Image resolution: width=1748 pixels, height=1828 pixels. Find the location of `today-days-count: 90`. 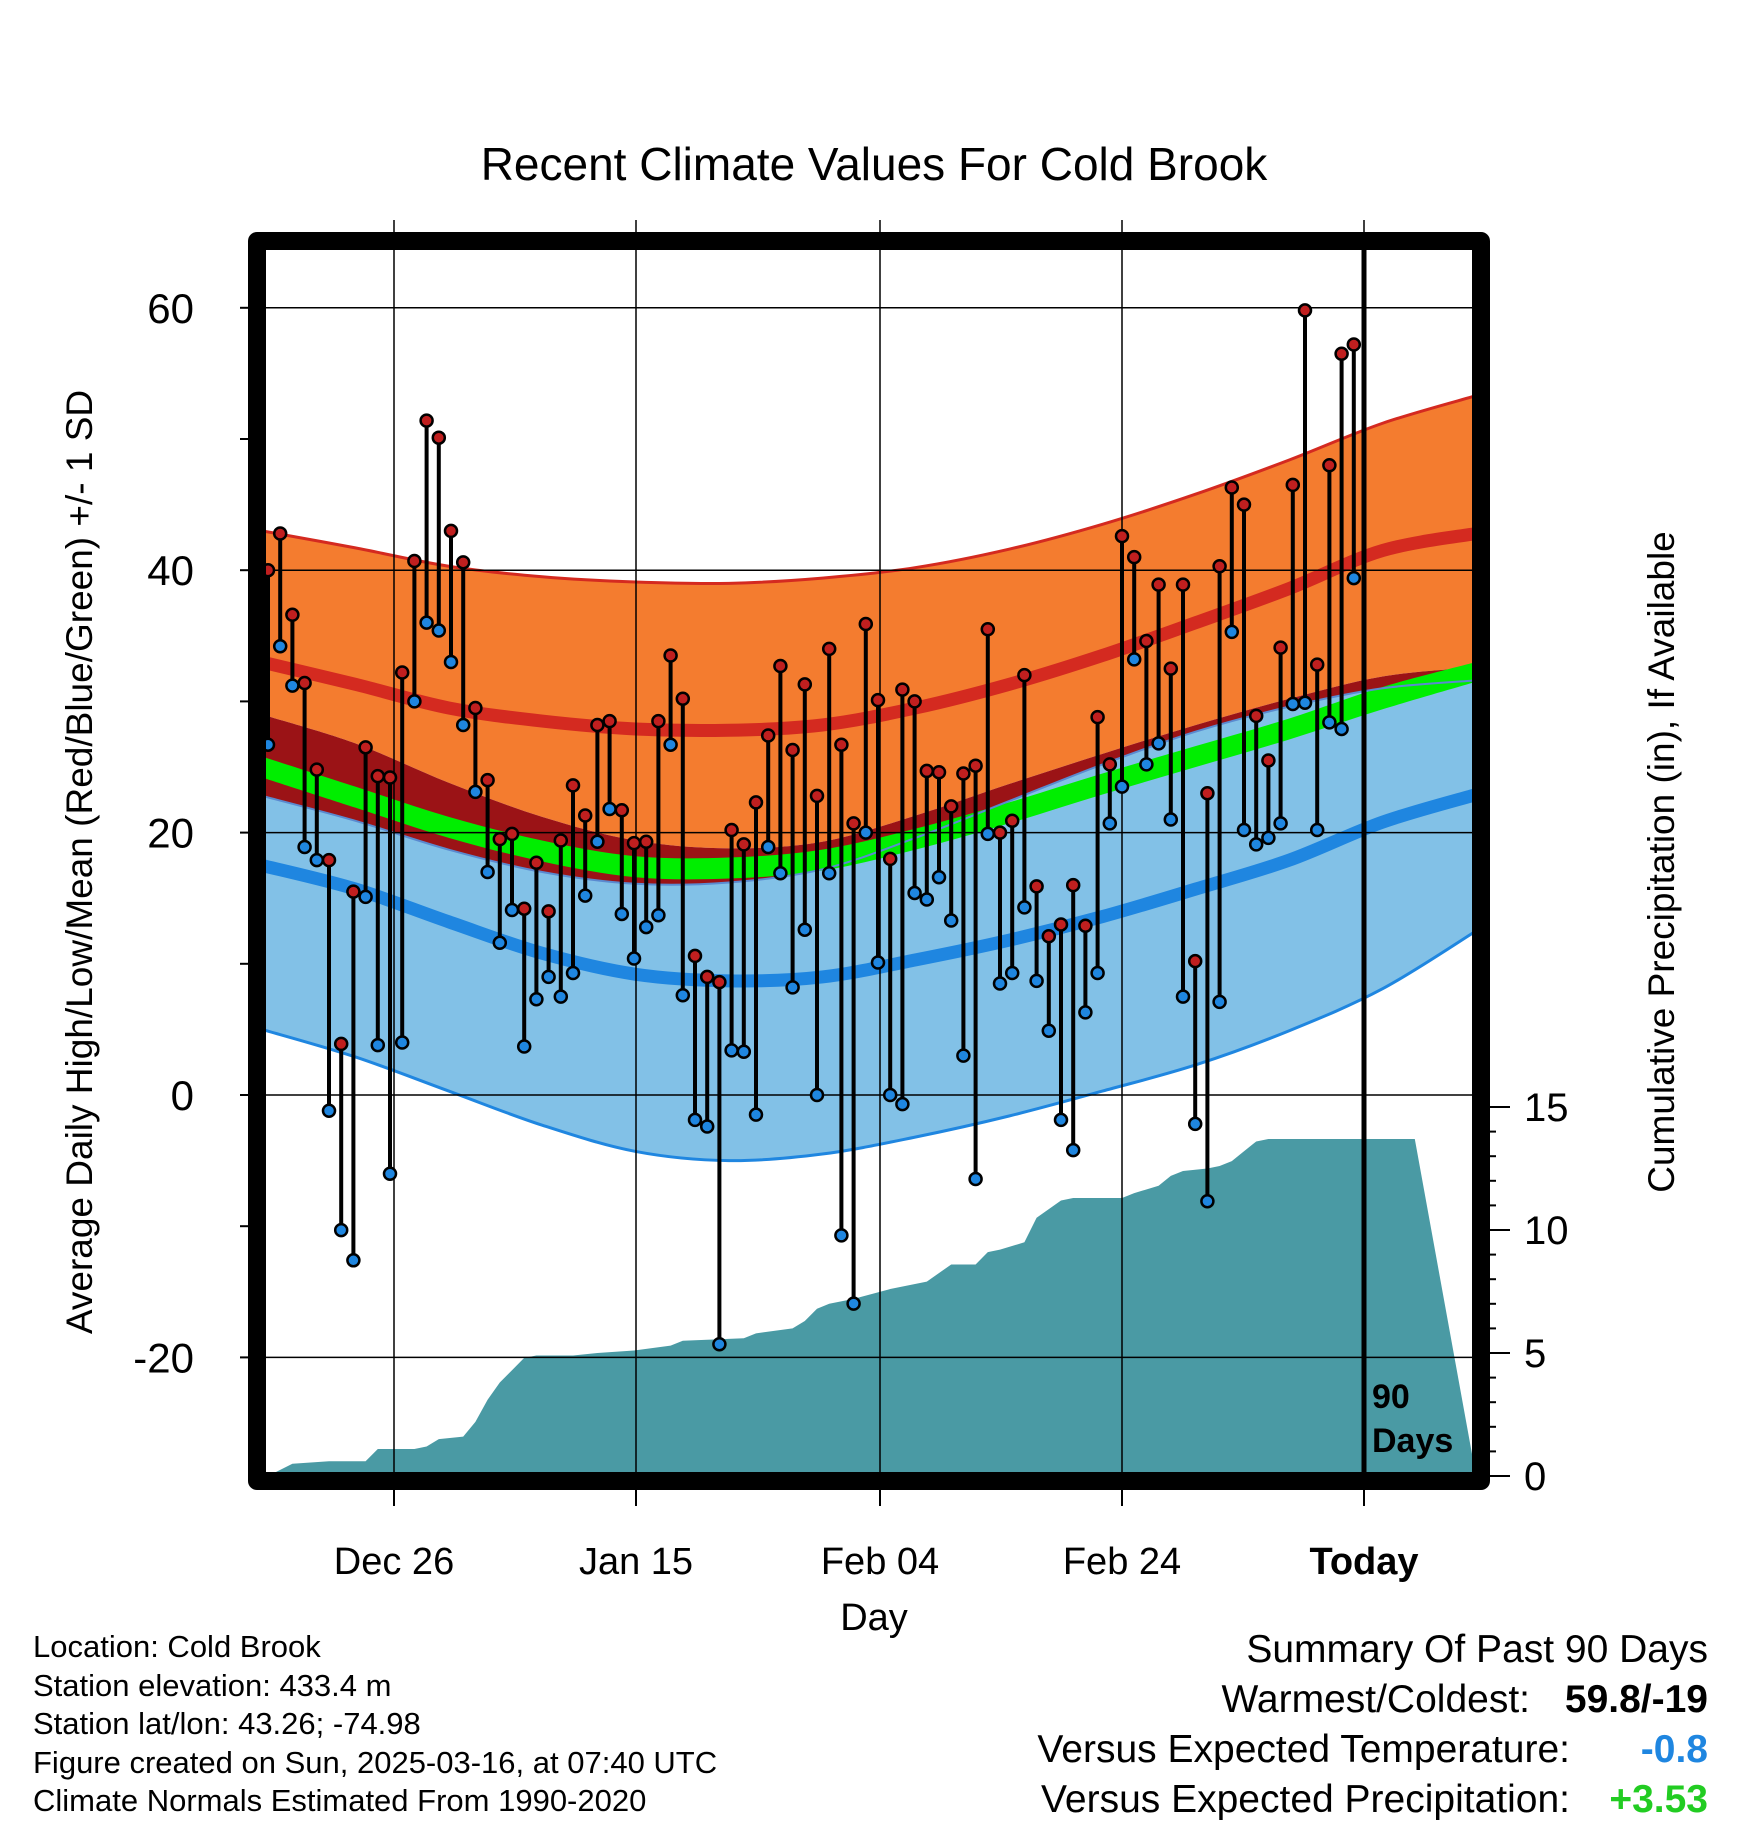

today-days-count: 90 is located at coordinates (1391, 1397).